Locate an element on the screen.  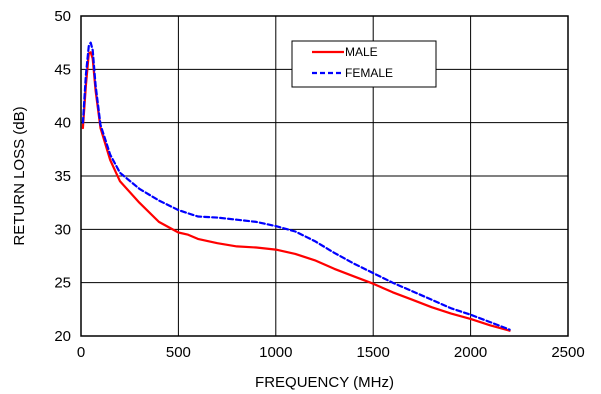
y-axis-label: RETURN LOSS (dB) is located at coordinates (19, 175).